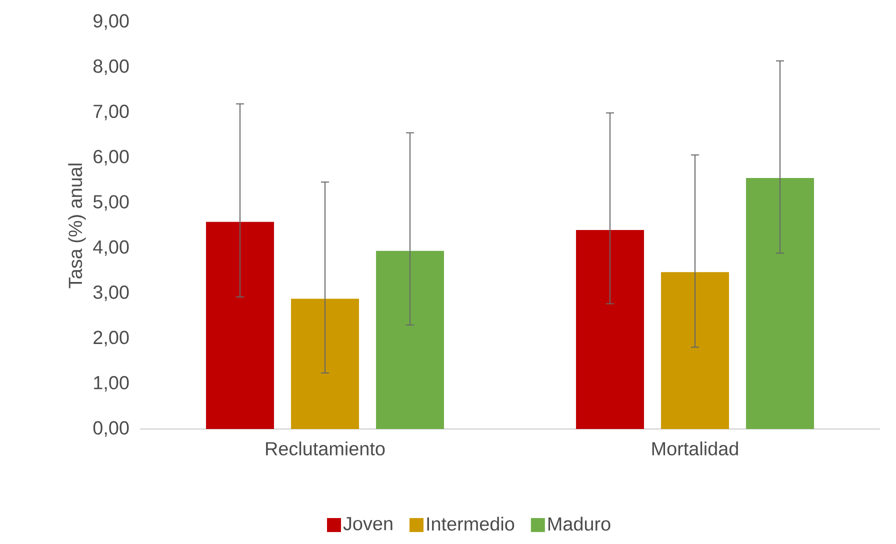 The width and height of the screenshot is (896, 544). Describe the element at coordinates (325, 449) in the screenshot. I see `x-tick-label: Reclutamiento` at that location.